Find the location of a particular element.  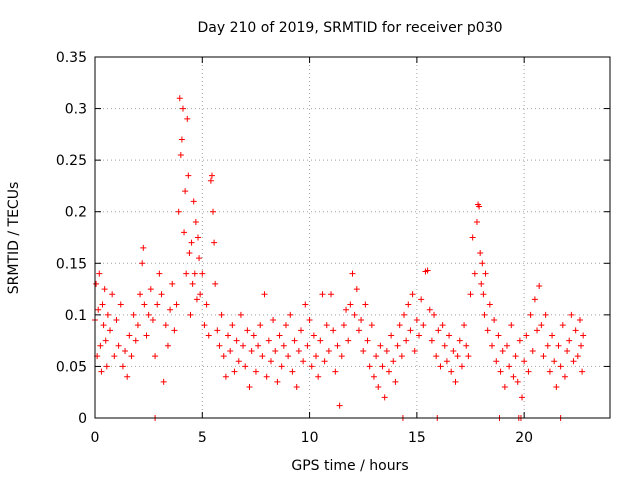

y-tick-label: 0.05 is located at coordinates (71, 367).